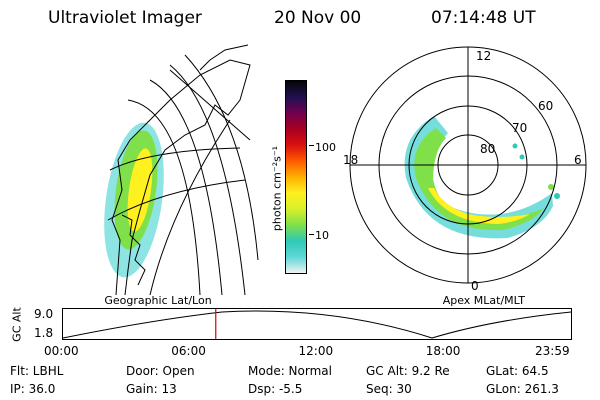 Image resolution: width=600 pixels, height=400 pixels. What do you see at coordinates (479, 206) in the screenshot?
I see `polar-aurora-inner` at bounding box center [479, 206].